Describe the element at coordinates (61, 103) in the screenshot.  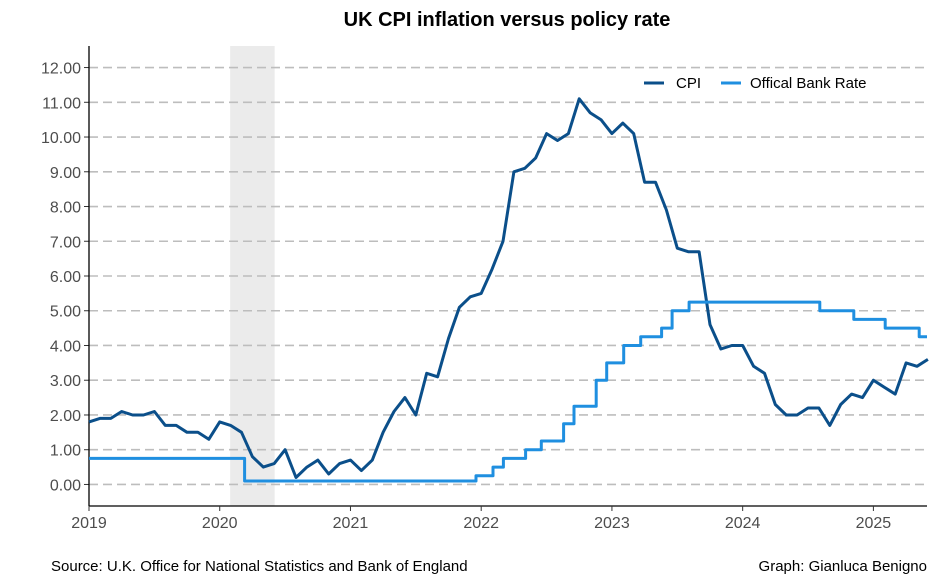
I see `y-tick-label: 11.00` at that location.